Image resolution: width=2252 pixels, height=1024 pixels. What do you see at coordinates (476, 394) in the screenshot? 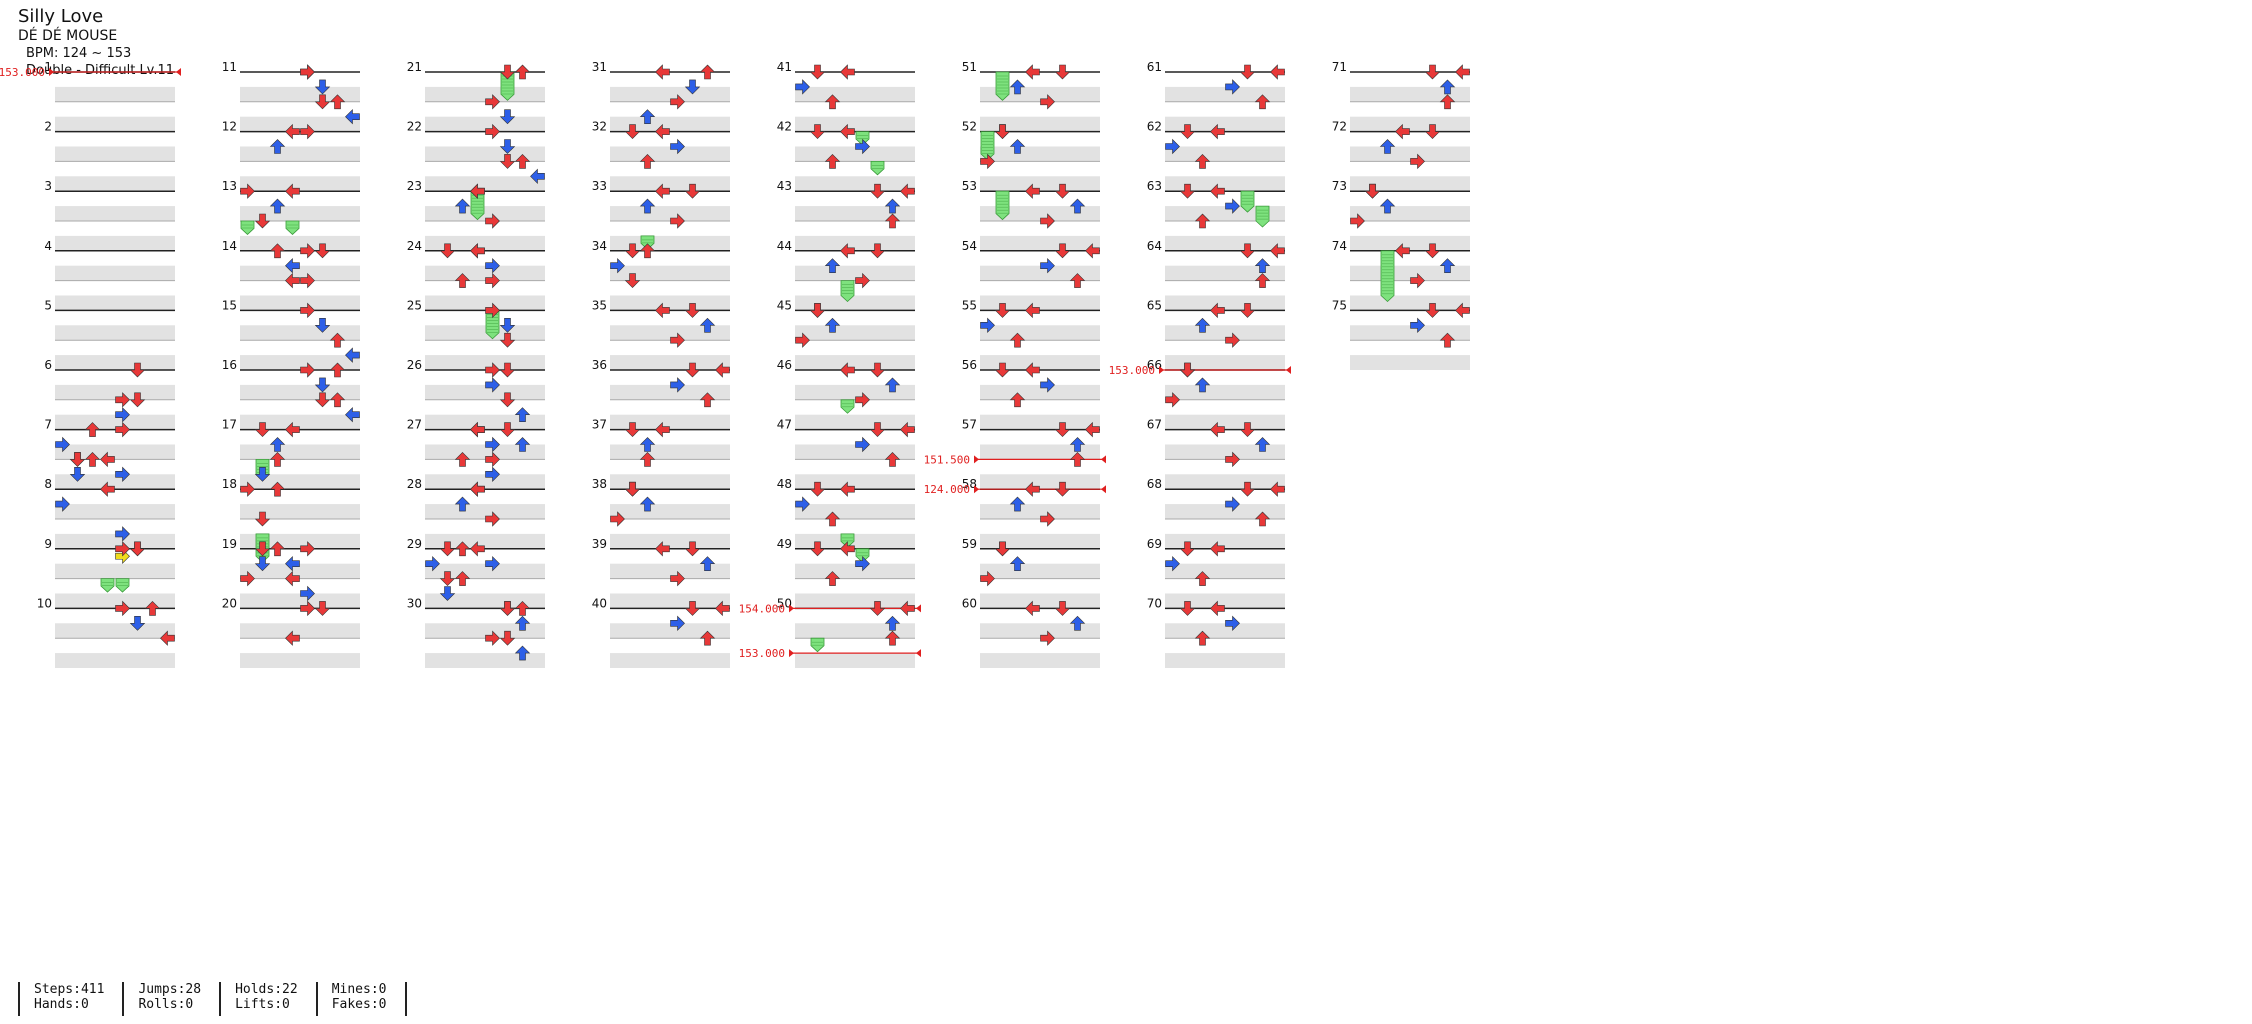
I see `measure-26: 26` at bounding box center [476, 394].